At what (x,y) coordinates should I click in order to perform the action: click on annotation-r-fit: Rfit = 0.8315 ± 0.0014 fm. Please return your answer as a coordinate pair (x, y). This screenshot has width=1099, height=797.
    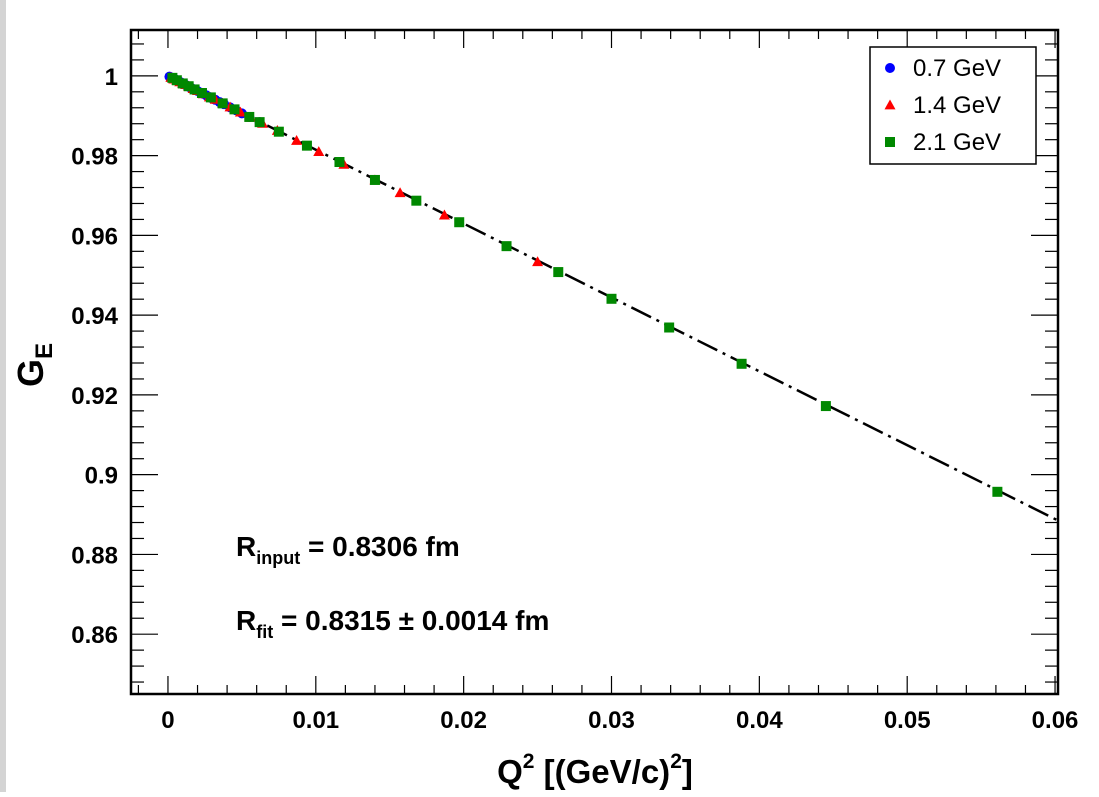
    Looking at the image, I should click on (392, 623).